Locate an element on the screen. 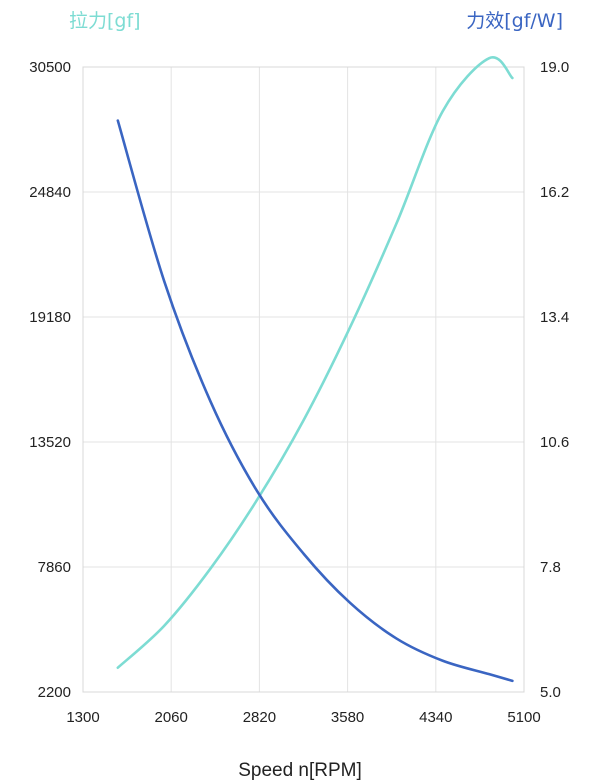 This screenshot has height=782, width=600. x-tick-label: 5100 is located at coordinates (523, 717).